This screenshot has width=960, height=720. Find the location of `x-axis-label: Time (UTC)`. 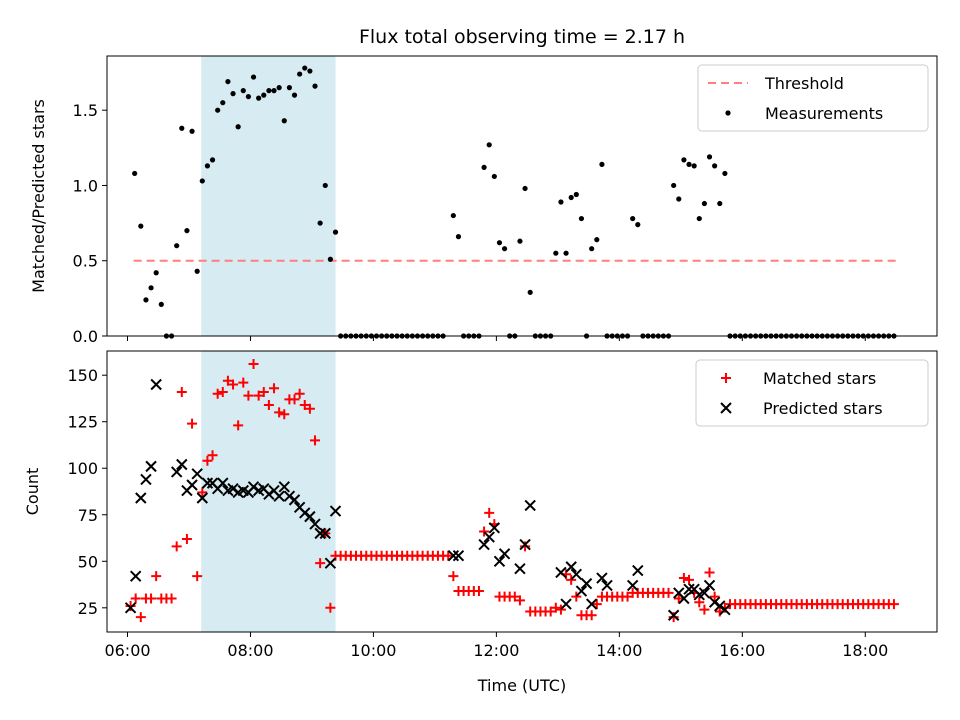

x-axis-label: Time (UTC) is located at coordinates (521, 685).